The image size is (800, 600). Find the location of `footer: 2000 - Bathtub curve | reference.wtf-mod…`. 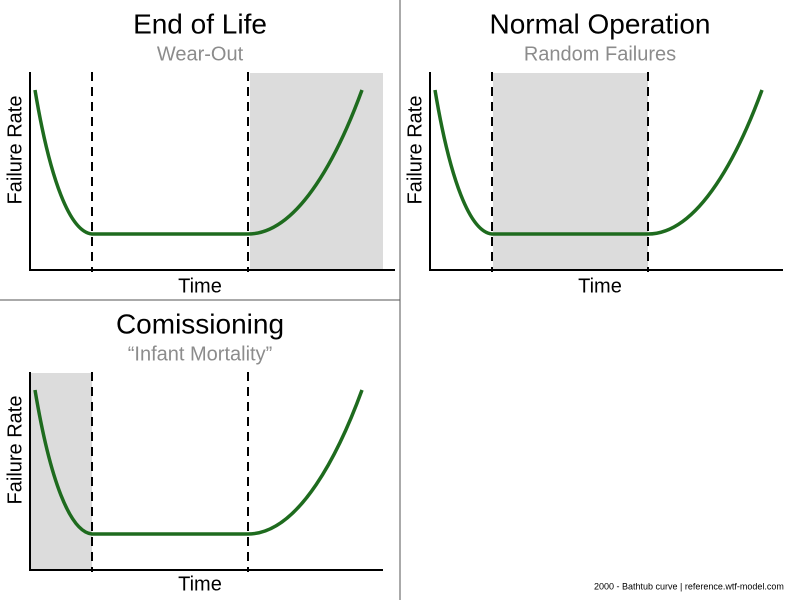

footer: 2000 - Bathtub curve | reference.wtf-mod… is located at coordinates (689, 586).